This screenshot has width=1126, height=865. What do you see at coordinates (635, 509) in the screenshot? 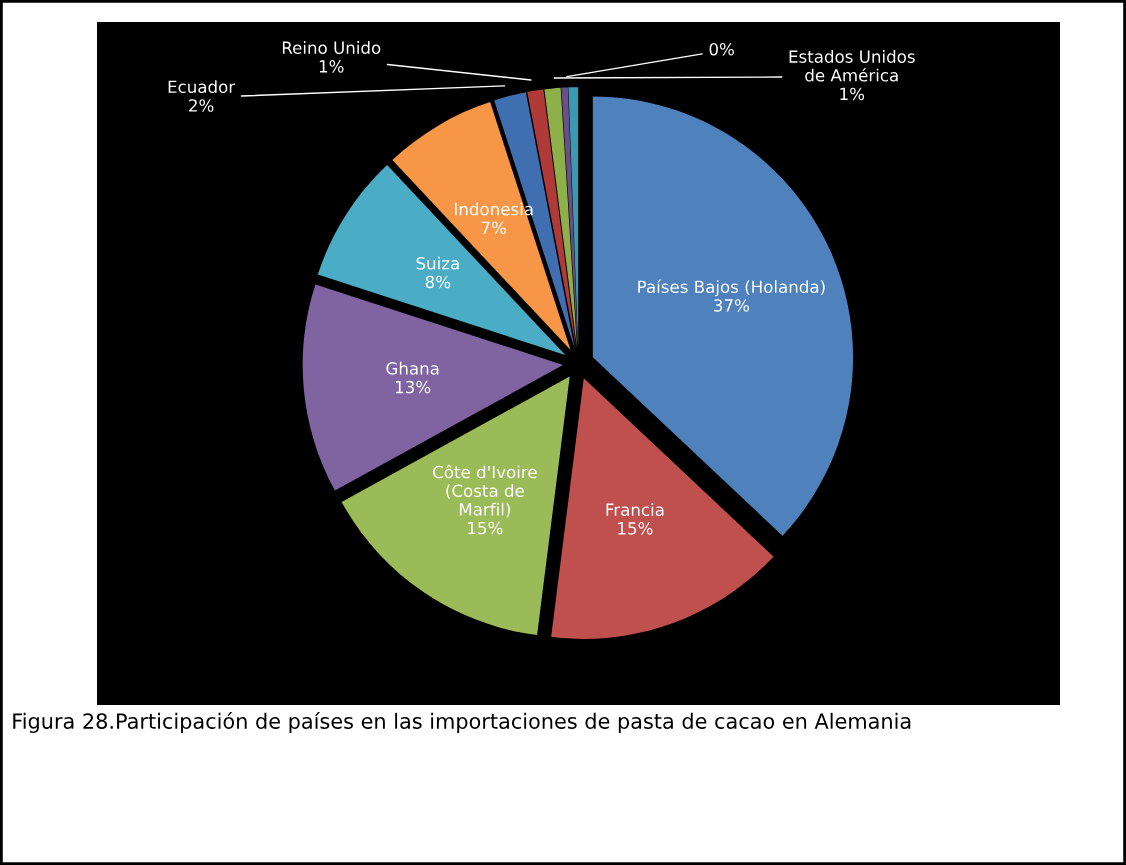
I see `slice-label: Francia` at bounding box center [635, 509].